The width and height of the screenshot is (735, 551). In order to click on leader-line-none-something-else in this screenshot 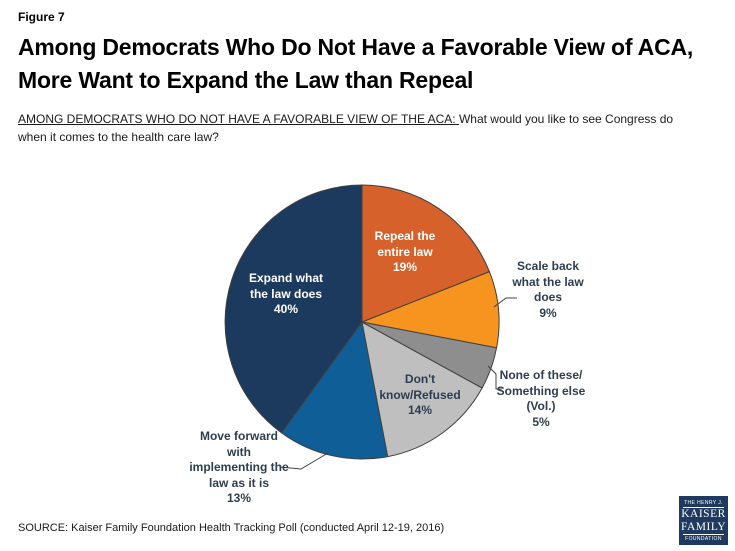, I will do `click(494, 377)`.